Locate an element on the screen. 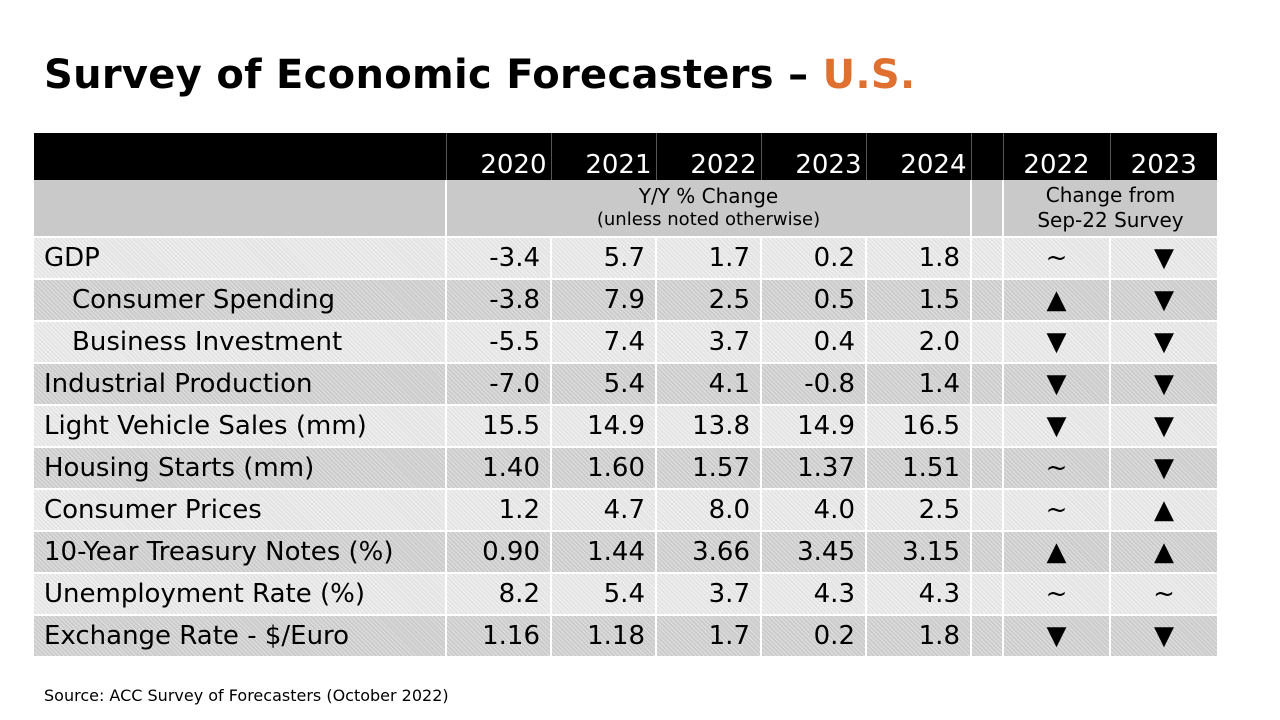 Image resolution: width=1280 pixels, height=720 pixels. row-label: Housing Starts (mm) is located at coordinates (240, 468).